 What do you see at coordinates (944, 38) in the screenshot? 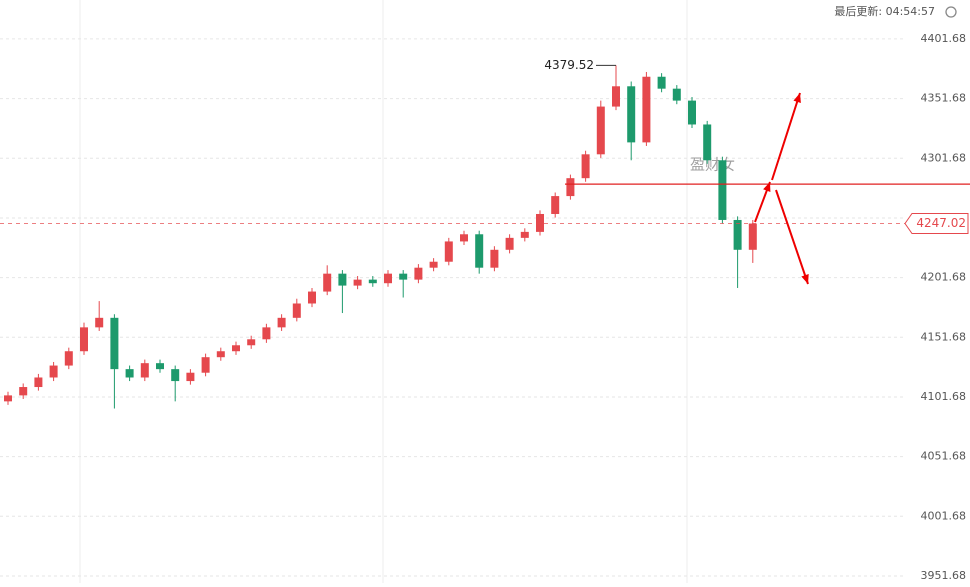
I see `y-tick-label: 4401.68` at bounding box center [944, 38].